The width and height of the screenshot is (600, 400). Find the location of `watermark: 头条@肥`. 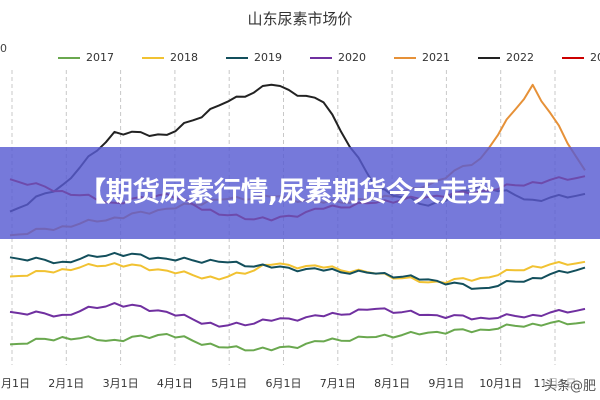

watermark: 头条@肥 is located at coordinates (569, 384).